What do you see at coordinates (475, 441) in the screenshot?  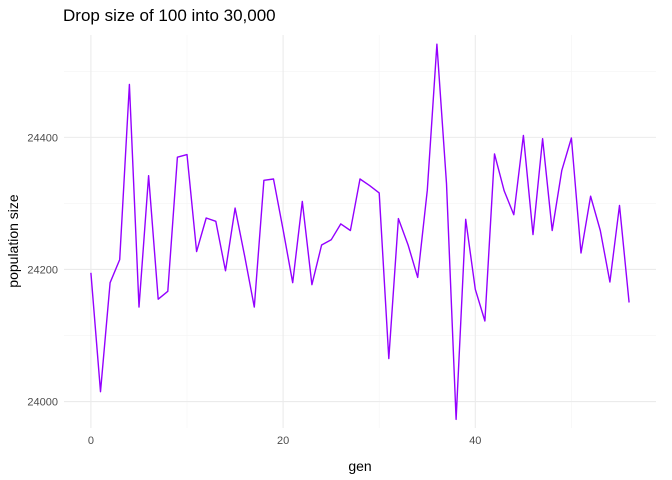 I see `x-tick-label: 40` at bounding box center [475, 441].